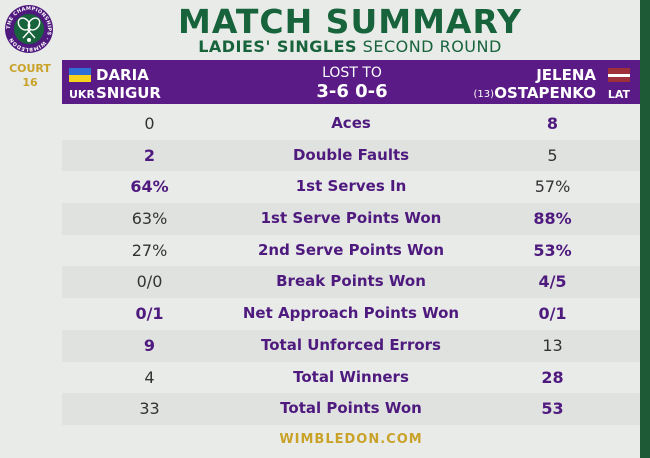 The image size is (650, 458). I want to click on stat-label: Total Points Won, so click(351, 408).